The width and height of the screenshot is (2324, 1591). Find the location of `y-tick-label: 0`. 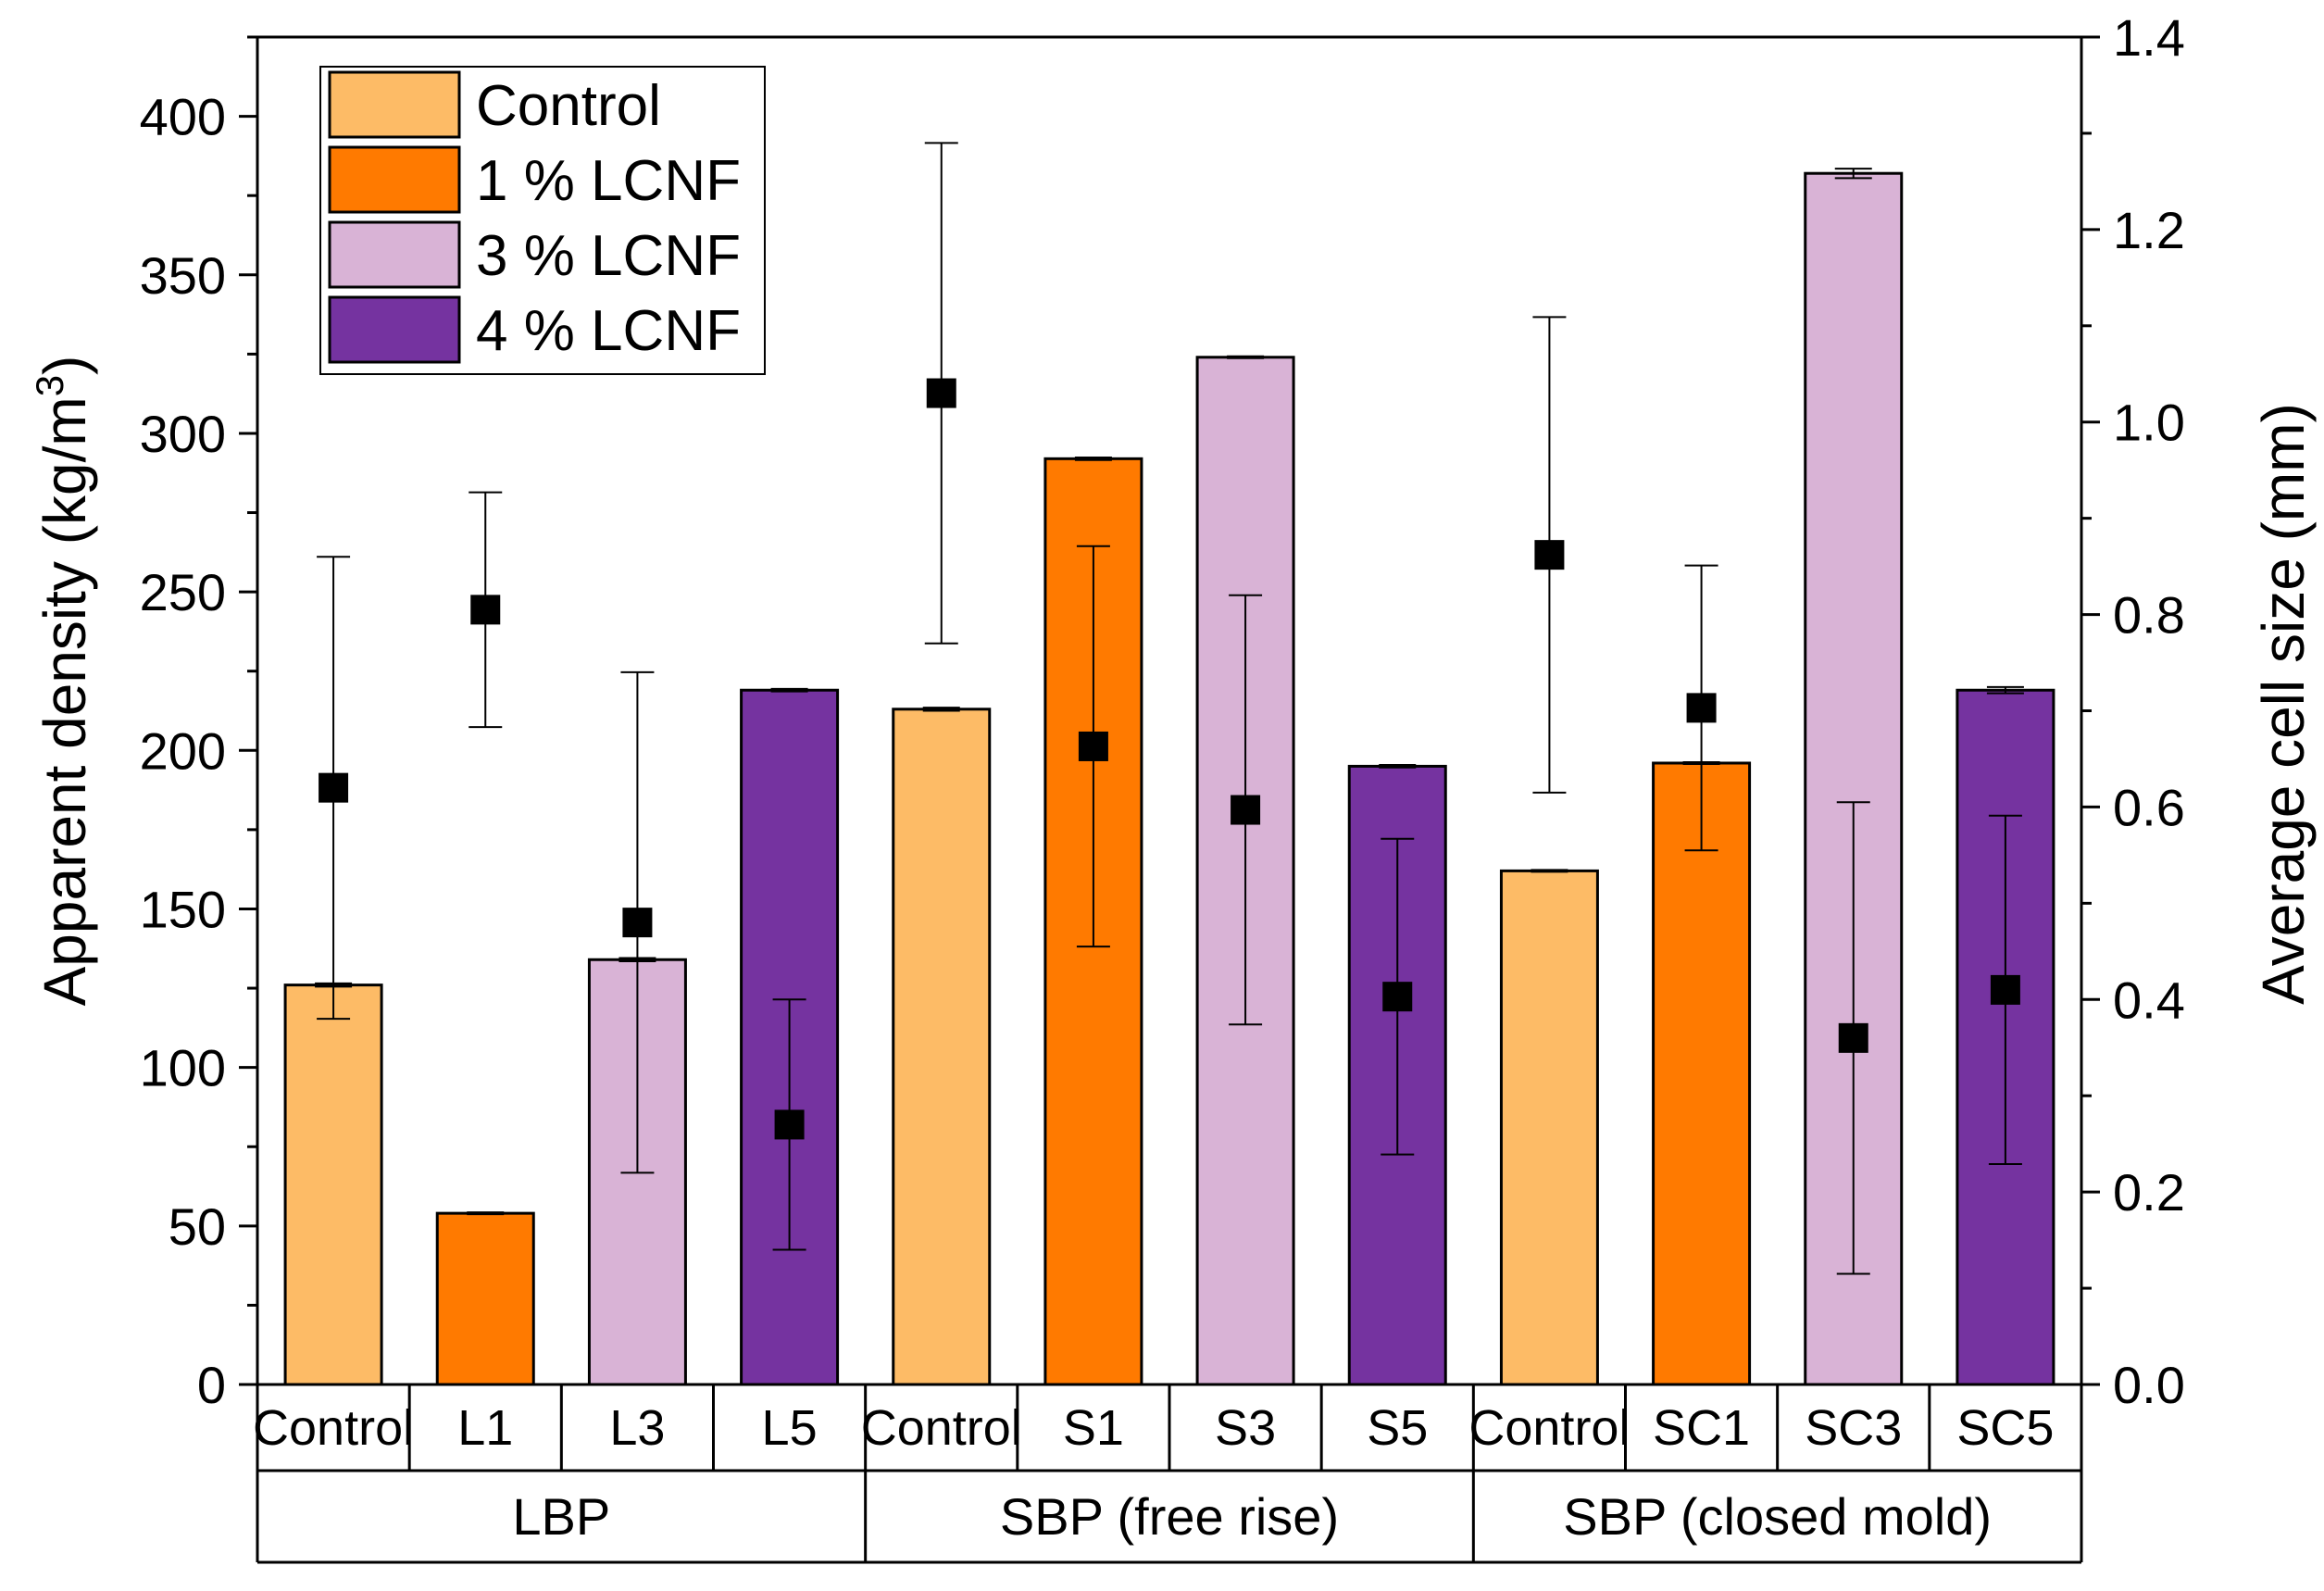

y-tick-label: 0 is located at coordinates (211, 1385).